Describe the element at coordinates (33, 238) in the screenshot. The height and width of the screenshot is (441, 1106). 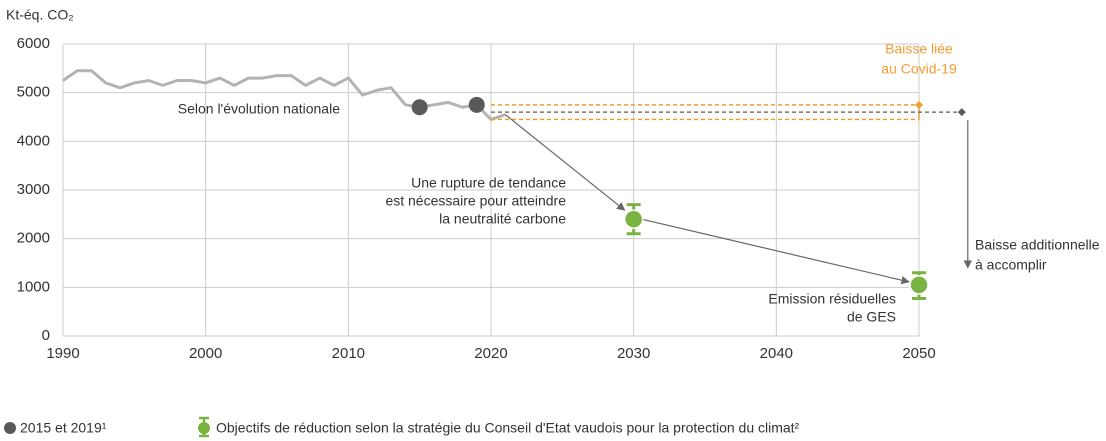
I see `y-tick-label: 2000` at that location.